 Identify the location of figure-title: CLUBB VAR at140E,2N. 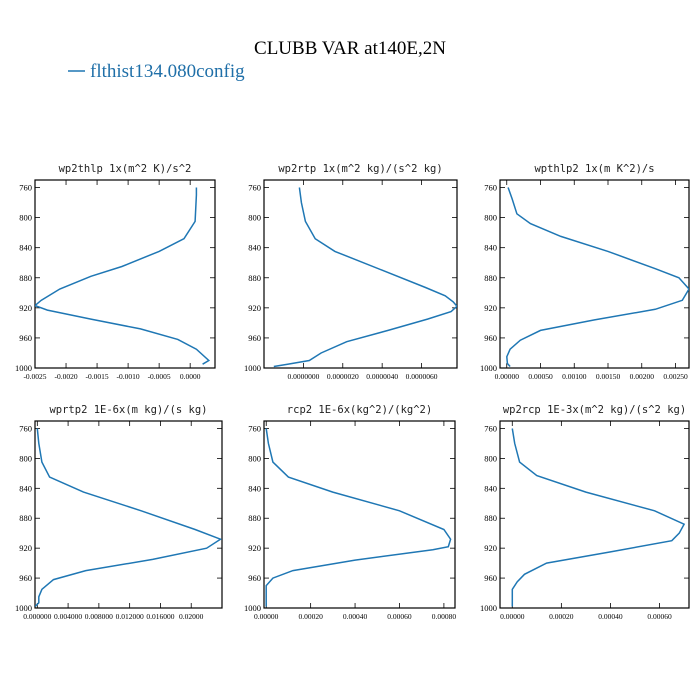
(350, 48).